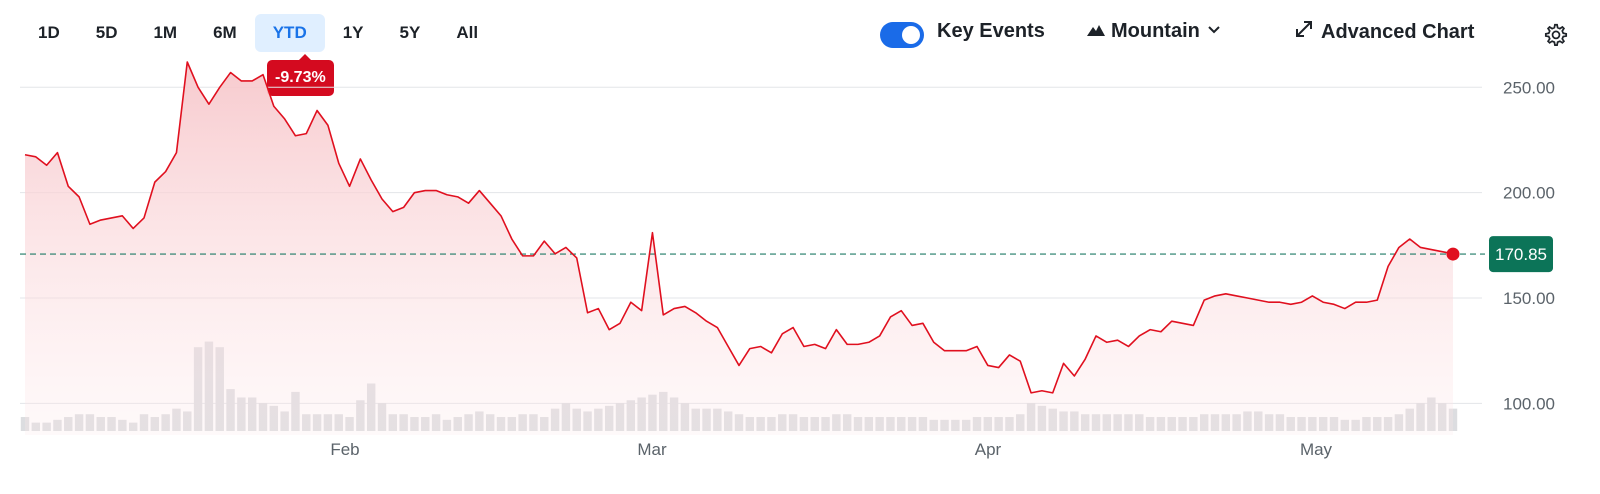 The width and height of the screenshot is (1600, 494). What do you see at coordinates (991, 31) in the screenshot?
I see `key-events-label: Key Events` at bounding box center [991, 31].